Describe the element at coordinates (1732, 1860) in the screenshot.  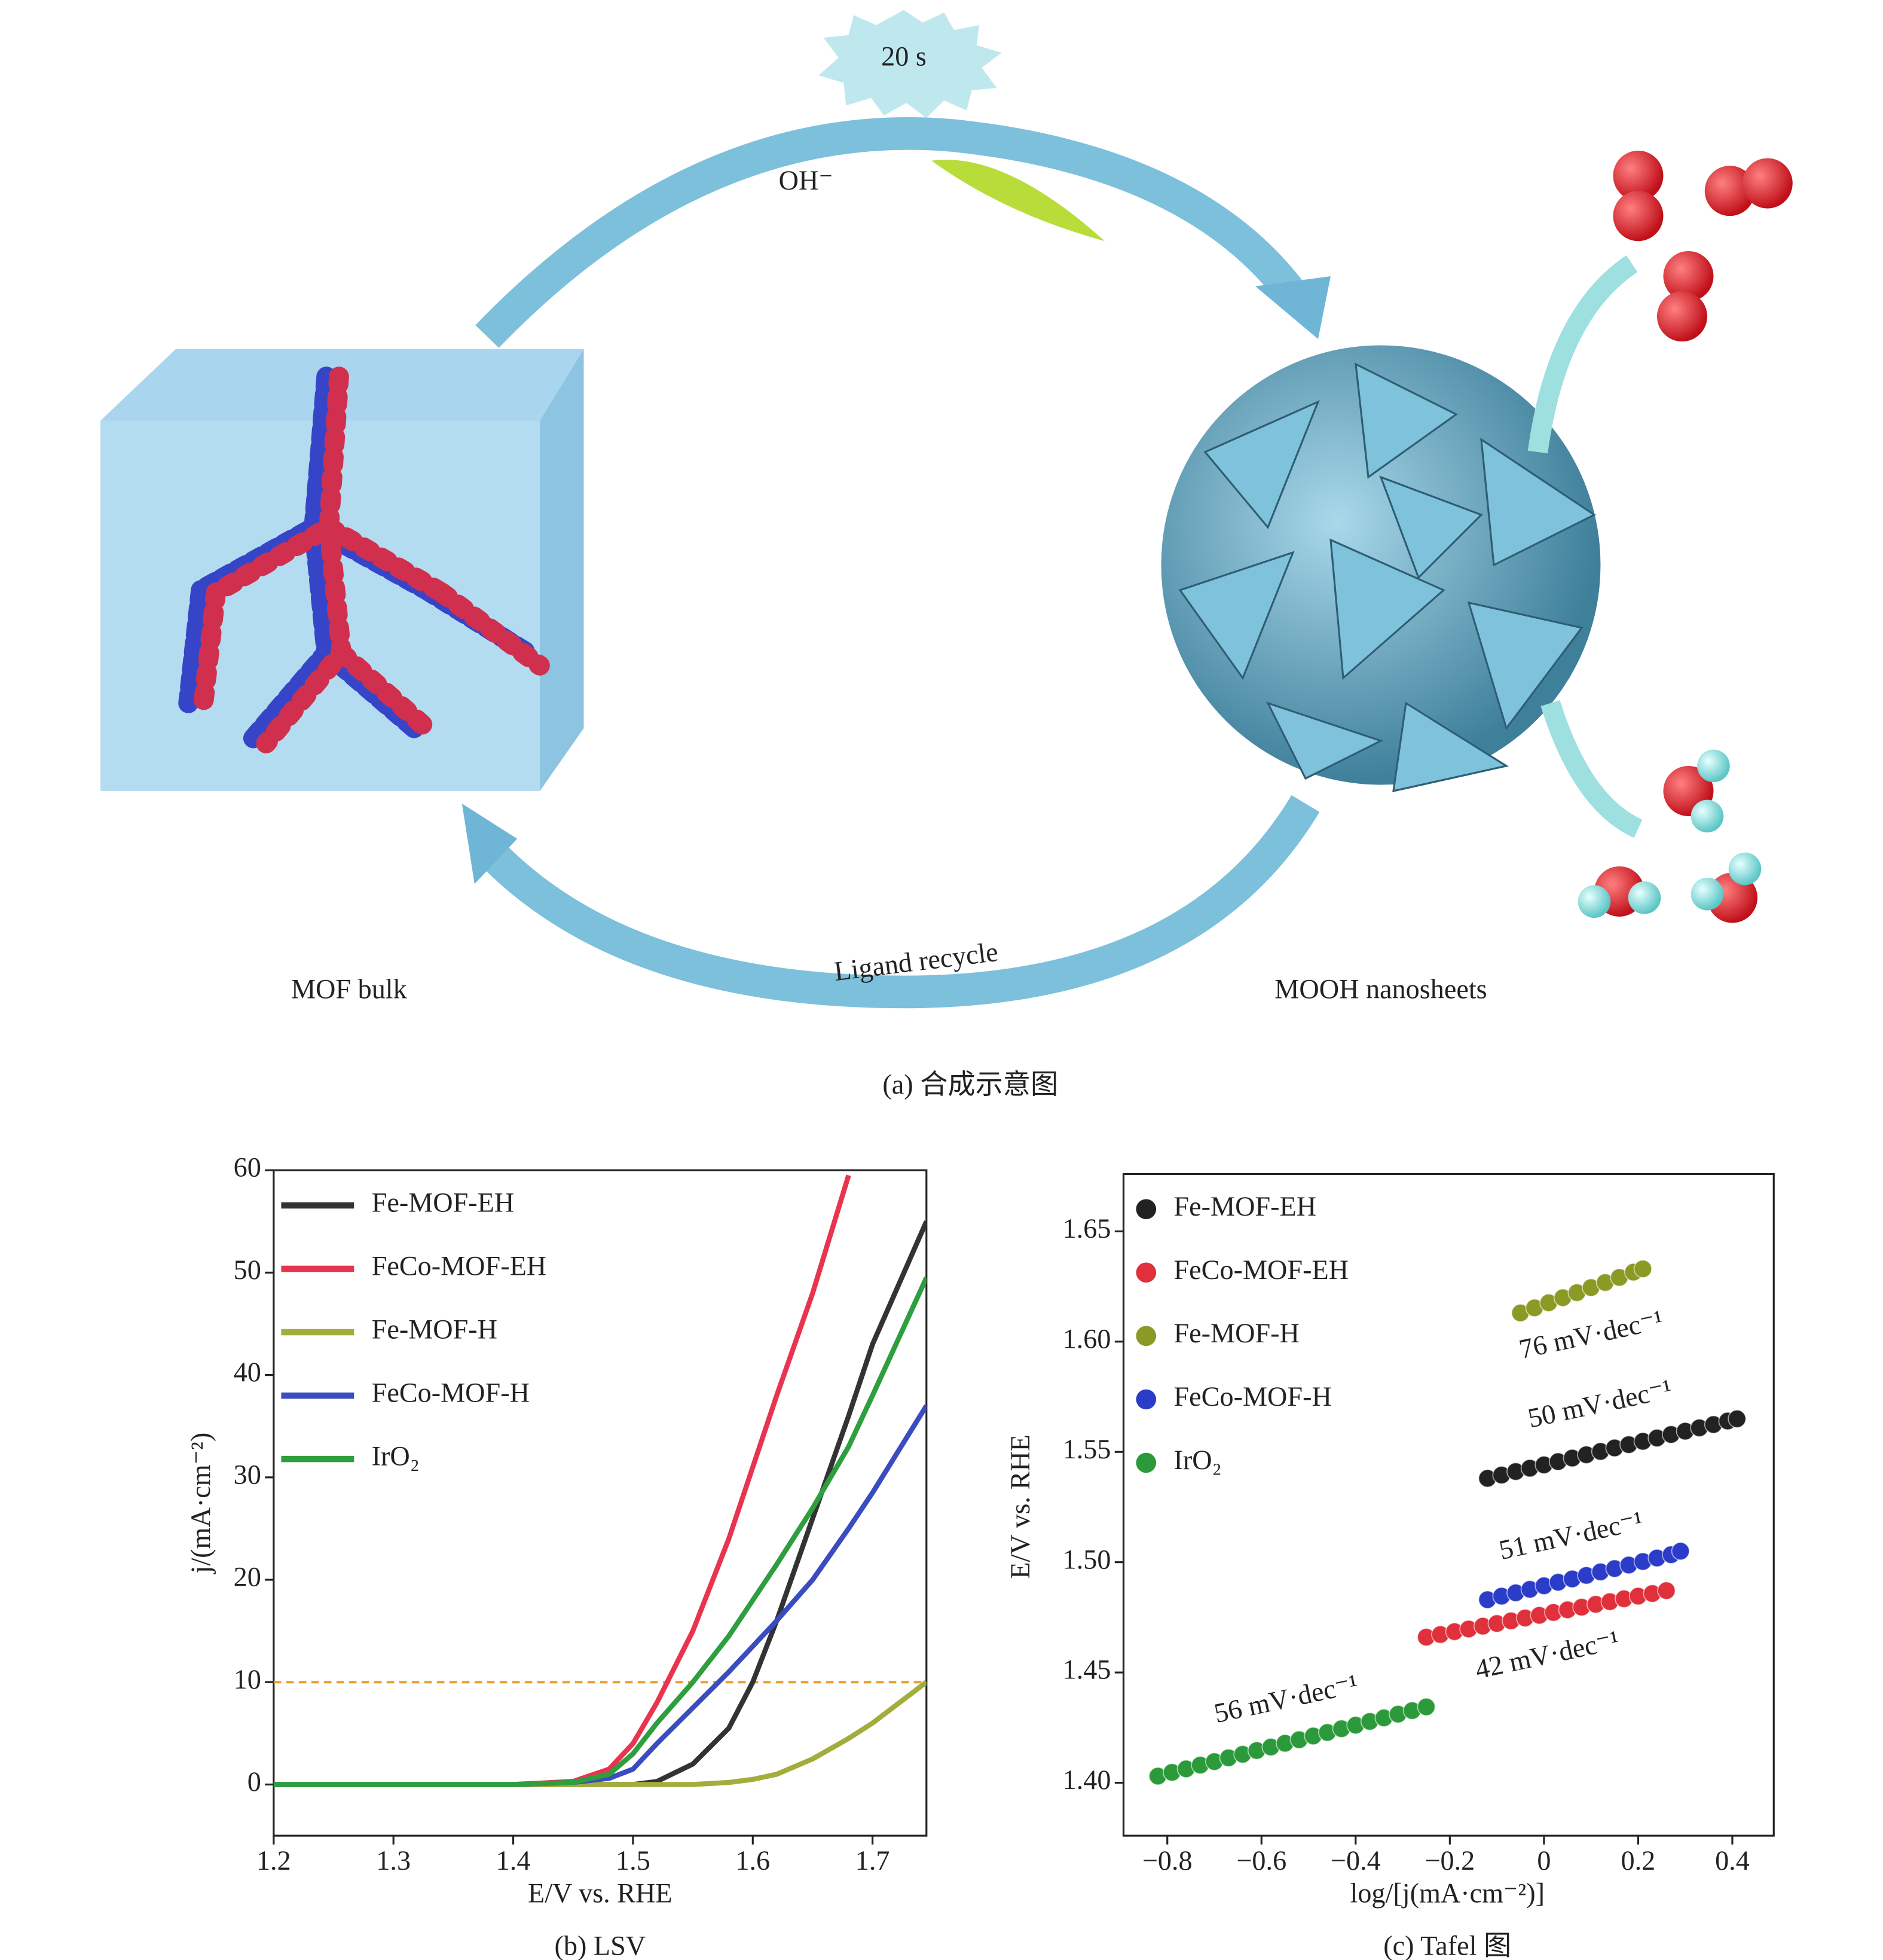
I see `x-tick-label: 0.4` at that location.